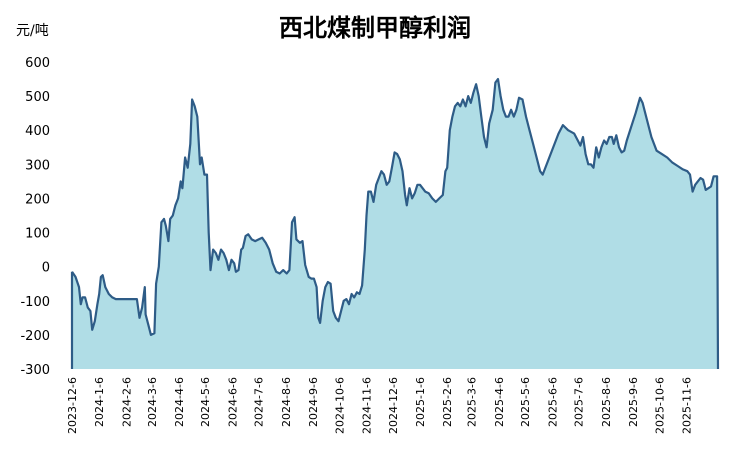 The image size is (750, 454). Describe the element at coordinates (232, 402) in the screenshot. I see `x-tick-label: 2024-6-6` at that location.